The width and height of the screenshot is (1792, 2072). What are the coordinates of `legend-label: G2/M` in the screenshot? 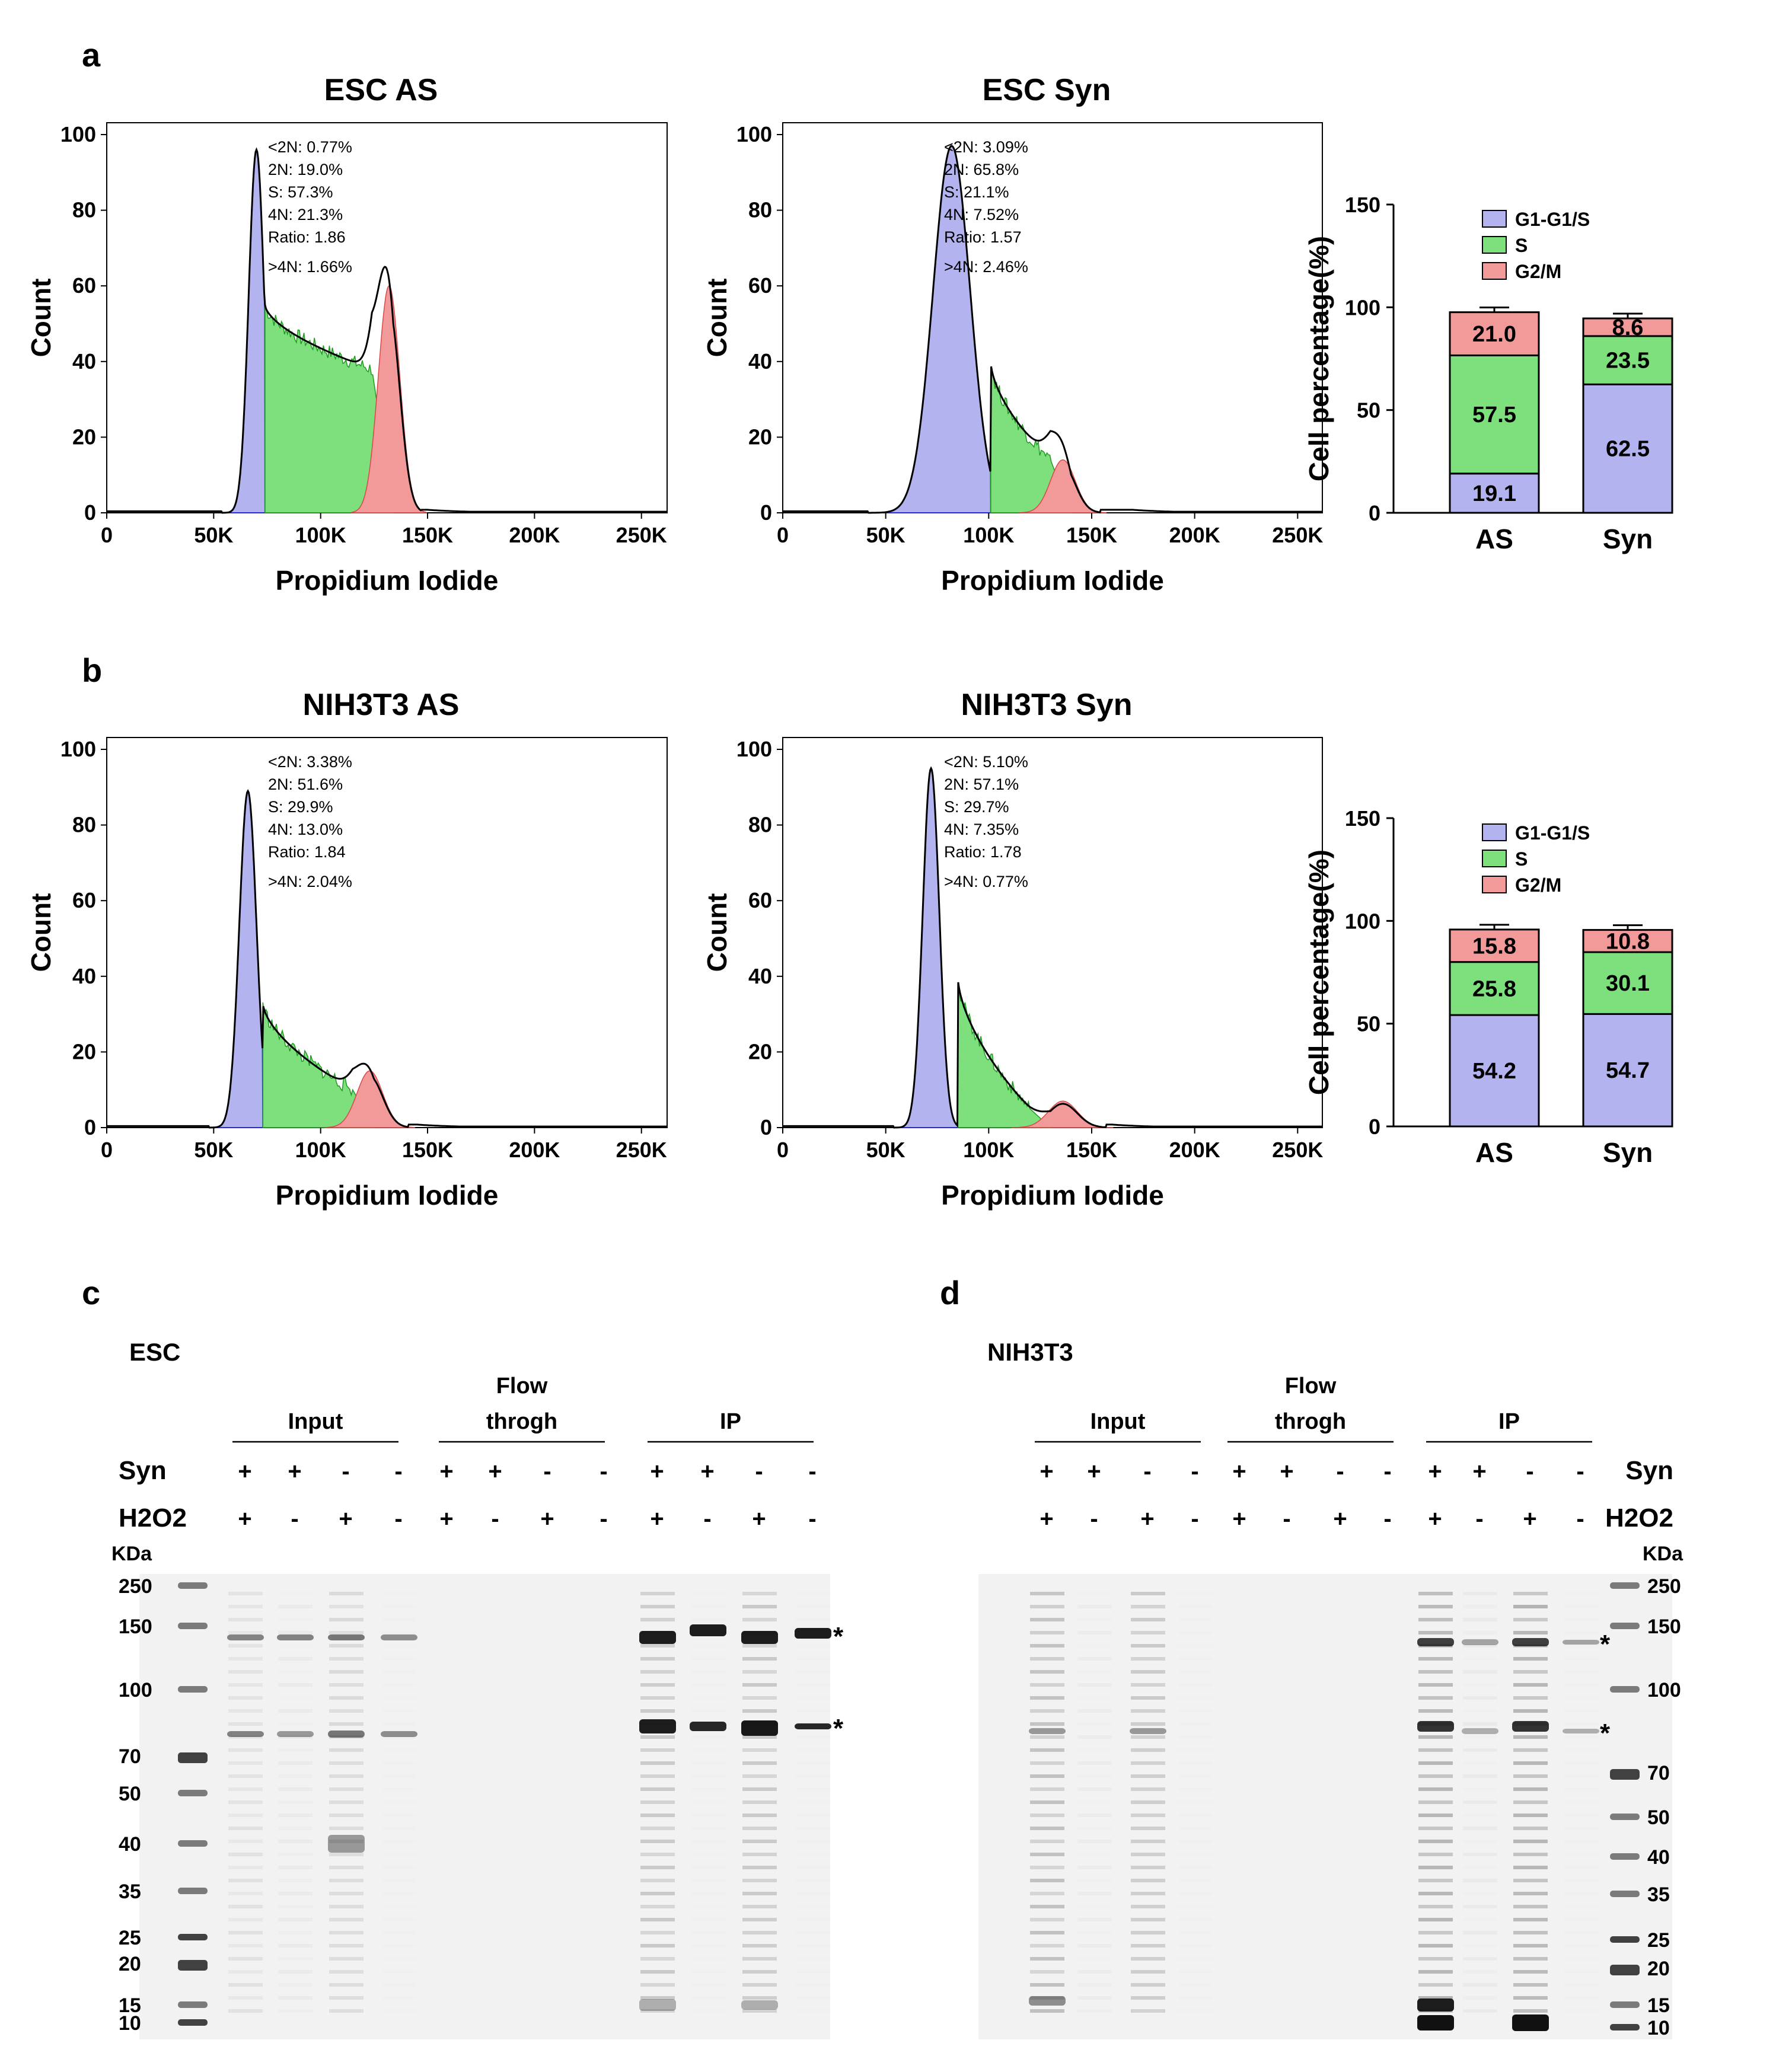 It's located at (1538, 271).